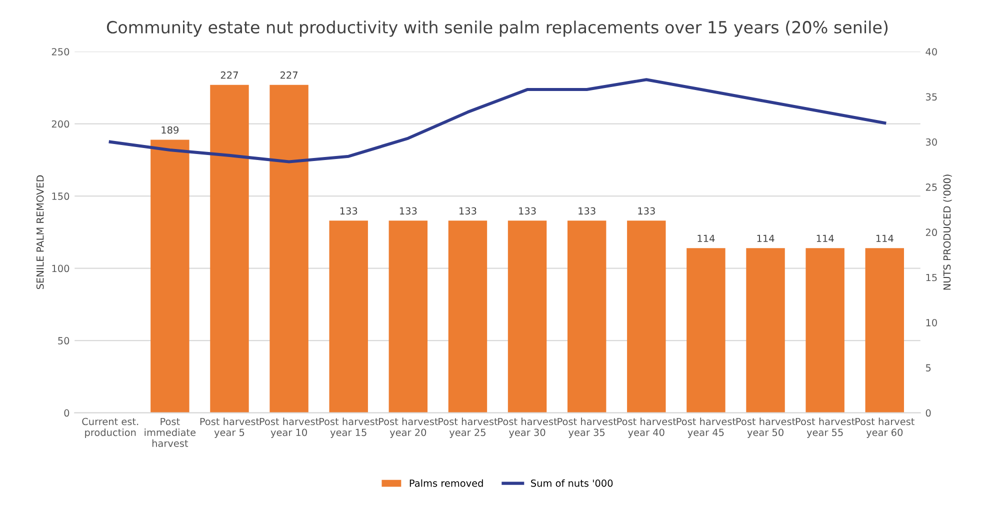  What do you see at coordinates (61, 52) in the screenshot?
I see `y-tick-label: 250` at bounding box center [61, 52].